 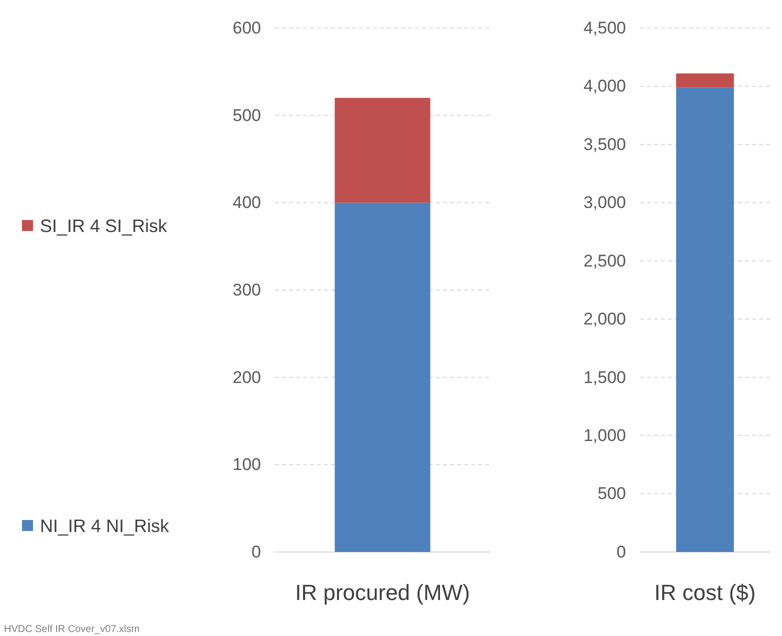 What do you see at coordinates (246, 377) in the screenshot?
I see `y-tick-label: 200` at bounding box center [246, 377].